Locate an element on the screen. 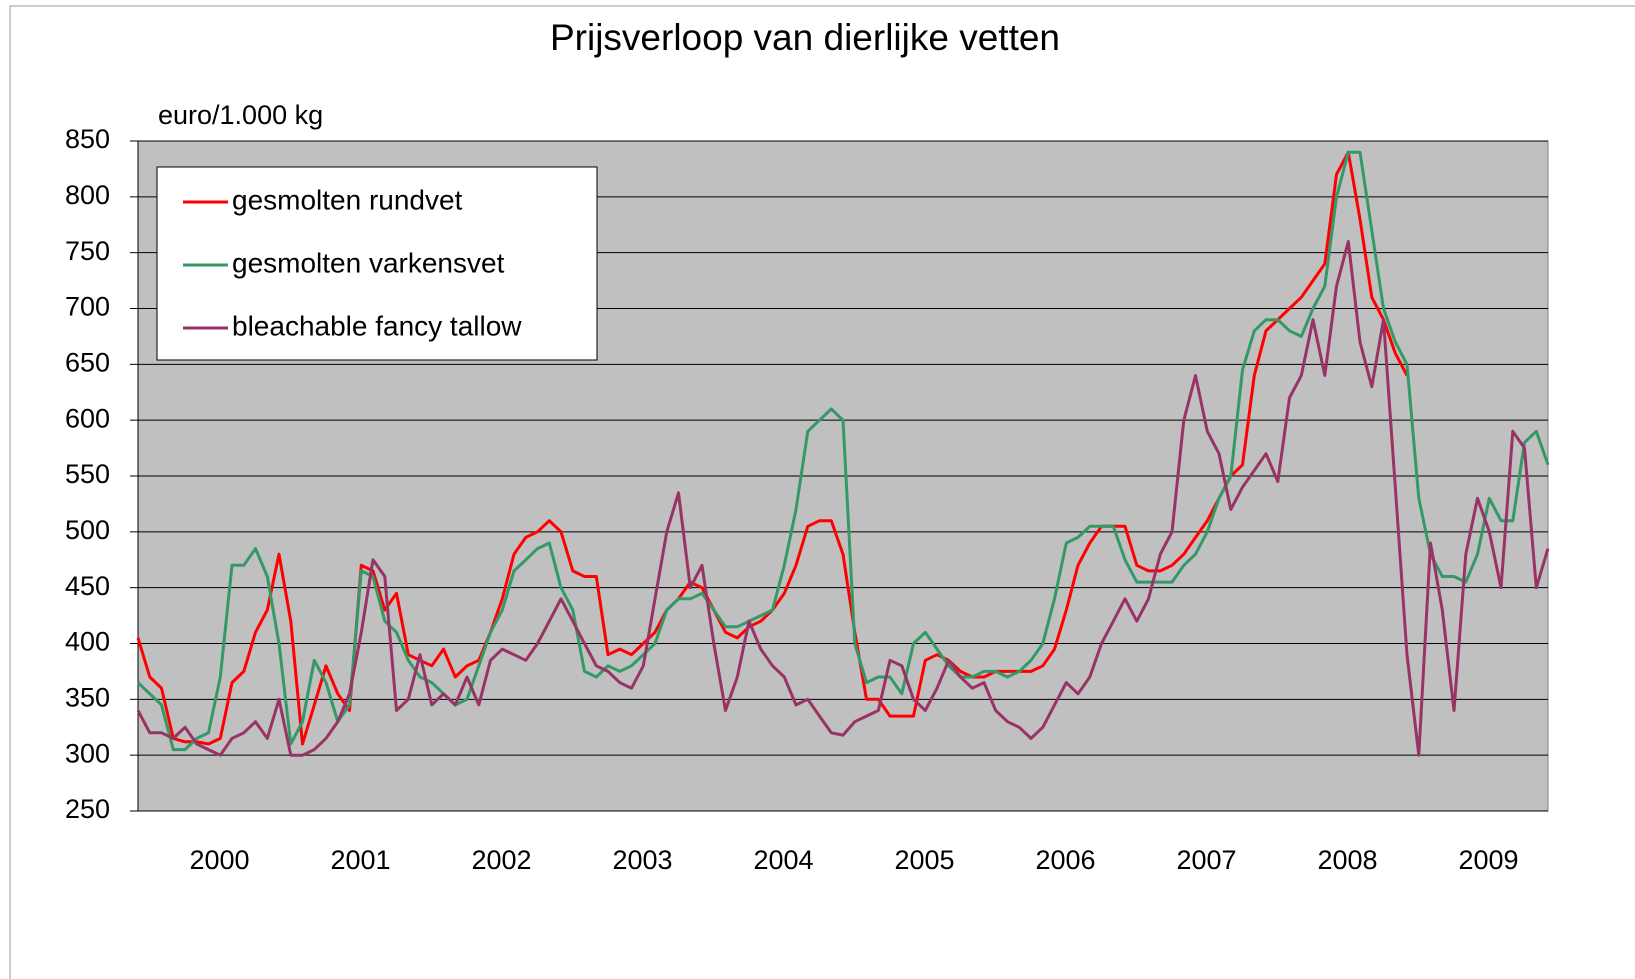  x-tick-label: 2006 is located at coordinates (1065, 860).